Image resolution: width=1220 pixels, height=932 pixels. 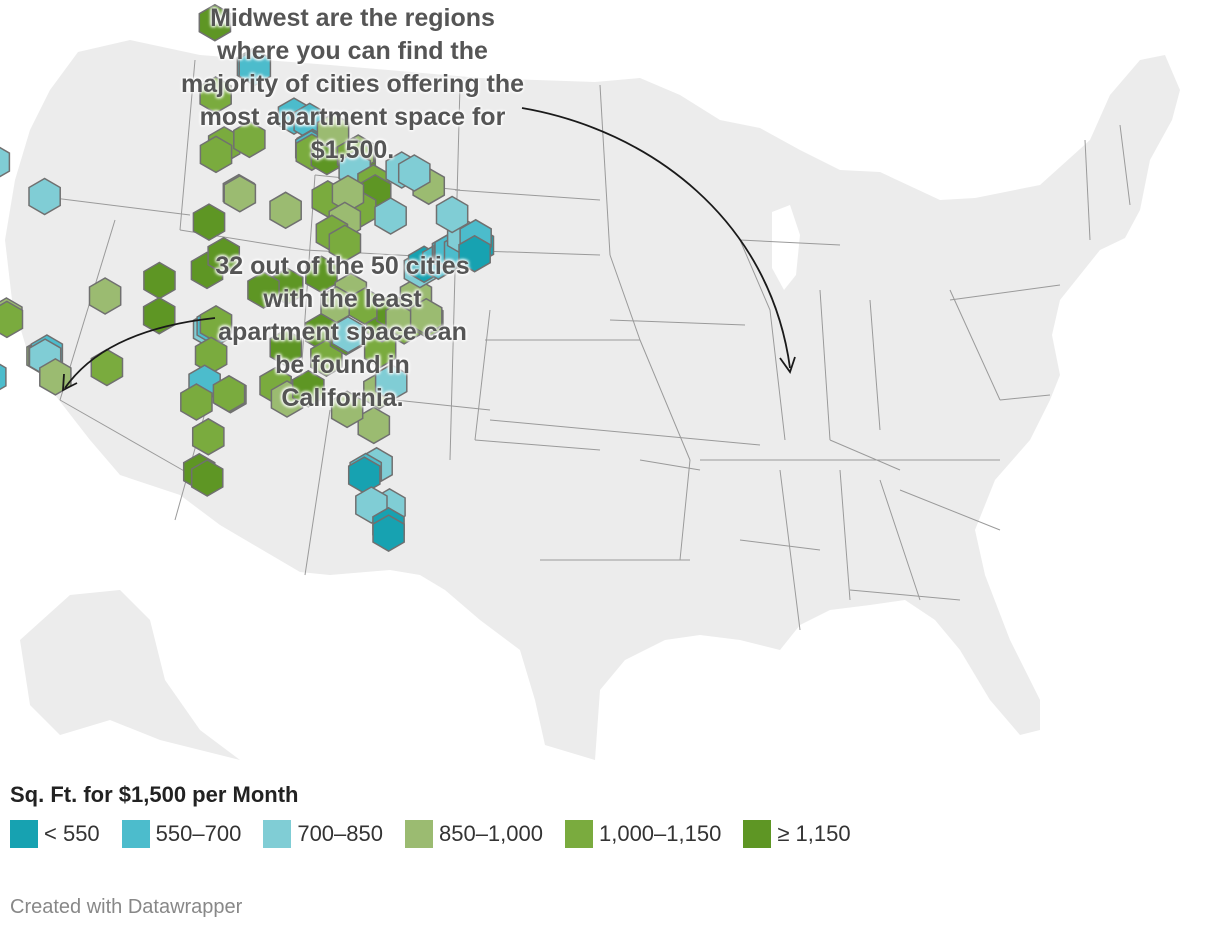 What do you see at coordinates (154, 794) in the screenshot?
I see `legend-title: Sq. Ft. for $1,500 per Month` at bounding box center [154, 794].